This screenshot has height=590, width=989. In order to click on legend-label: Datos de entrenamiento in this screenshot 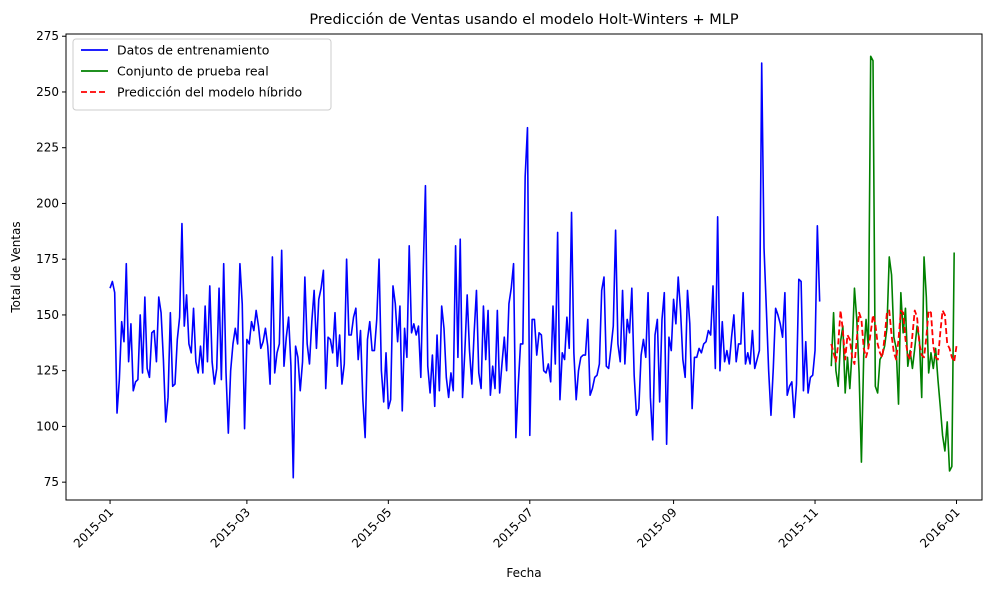, I will do `click(193, 50)`.